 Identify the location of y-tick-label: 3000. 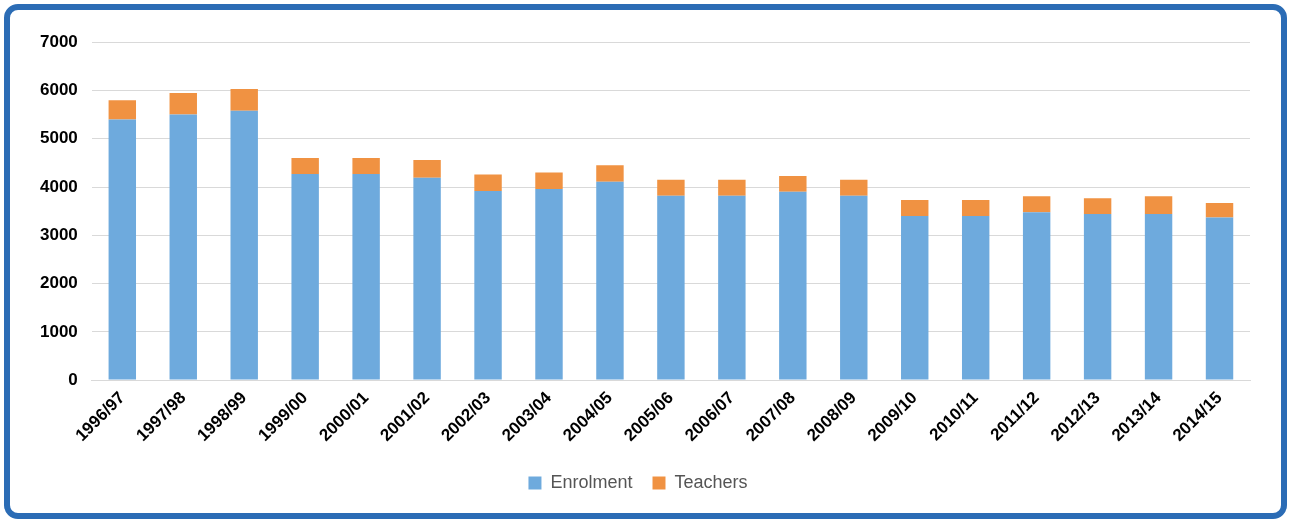
(58, 234).